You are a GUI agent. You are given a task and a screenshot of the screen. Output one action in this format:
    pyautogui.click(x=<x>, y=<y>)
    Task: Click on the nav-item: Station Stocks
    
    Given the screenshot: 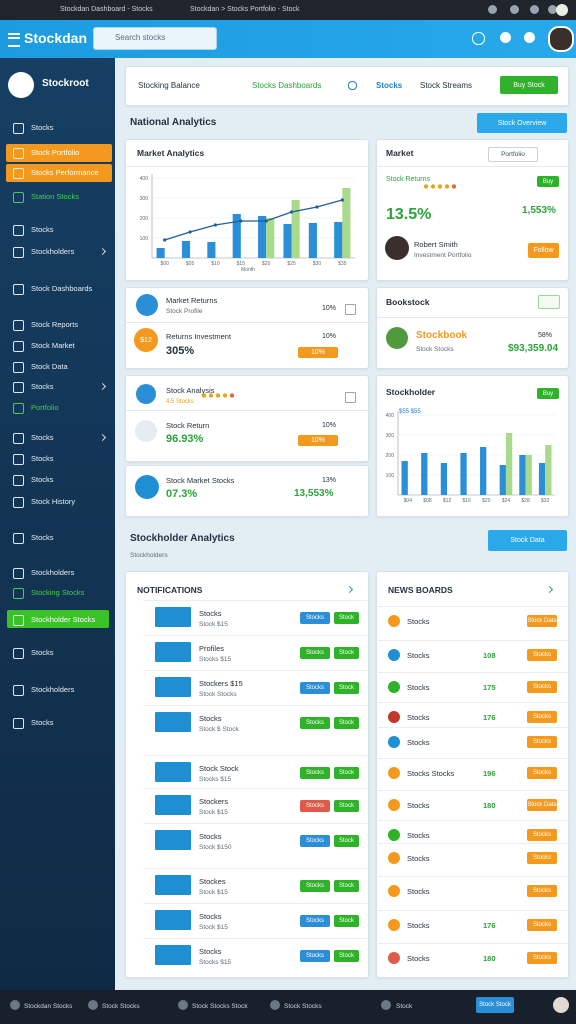 What is the action you would take?
    pyautogui.click(x=55, y=196)
    